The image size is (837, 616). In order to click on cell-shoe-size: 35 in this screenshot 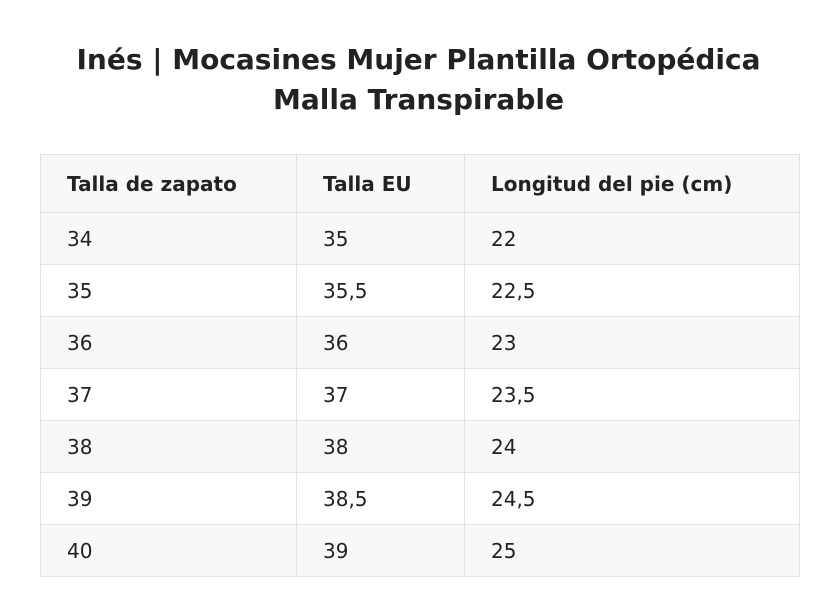, I will do `click(168, 290)`.